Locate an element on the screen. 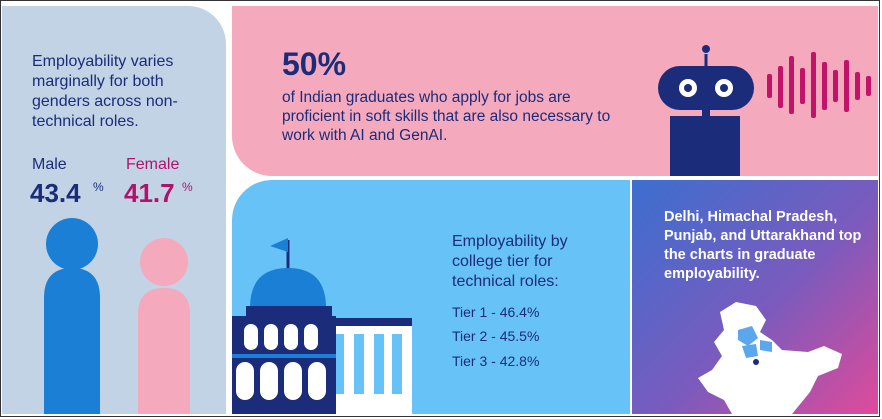  female-value: 41.7 is located at coordinates (149, 193).